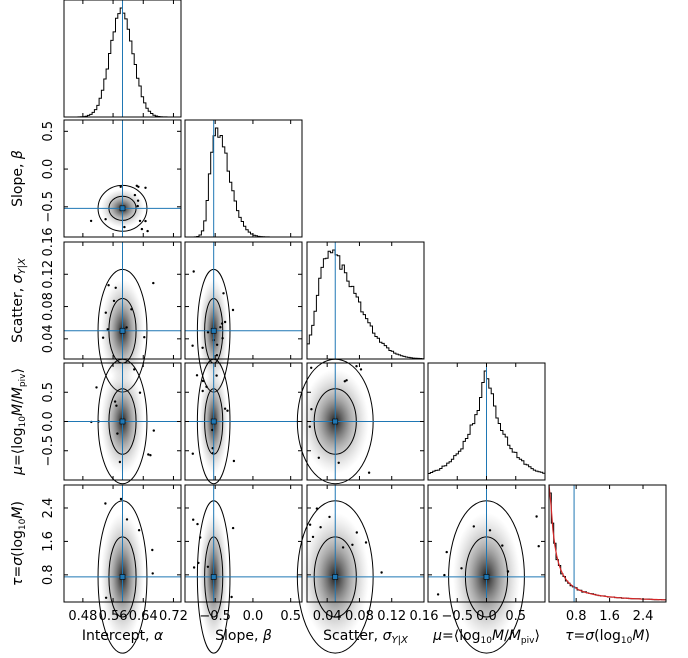 The image size is (688, 658). What do you see at coordinates (424, 616) in the screenshot?
I see `x-tick-label: 0.16` at bounding box center [424, 616].